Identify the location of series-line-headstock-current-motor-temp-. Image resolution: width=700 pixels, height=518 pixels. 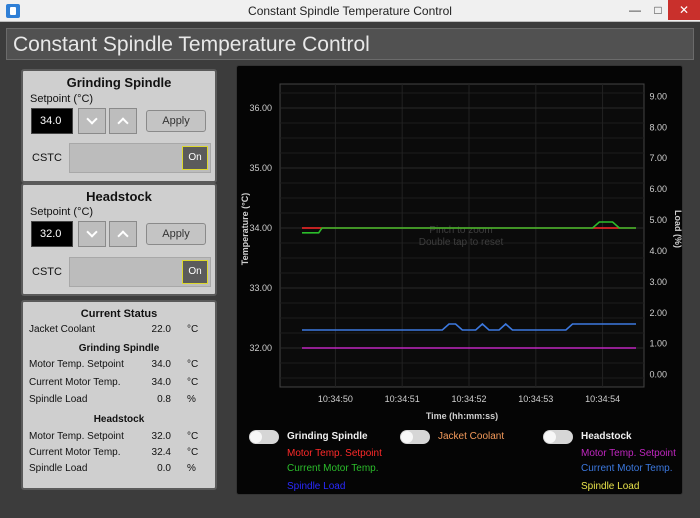
(469, 326).